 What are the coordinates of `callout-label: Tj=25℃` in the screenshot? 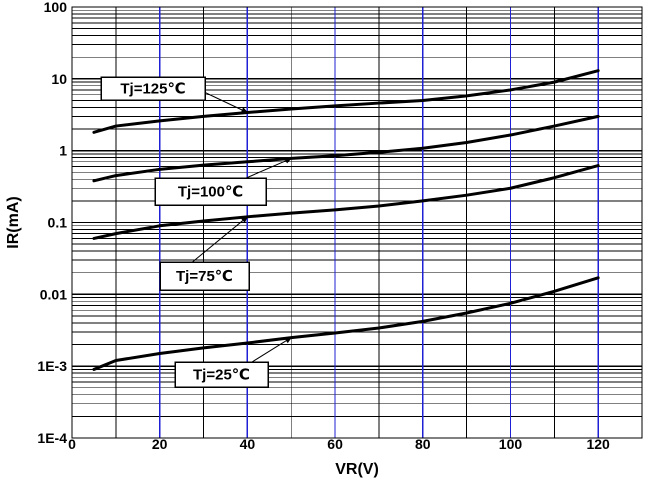 It's located at (221, 375).